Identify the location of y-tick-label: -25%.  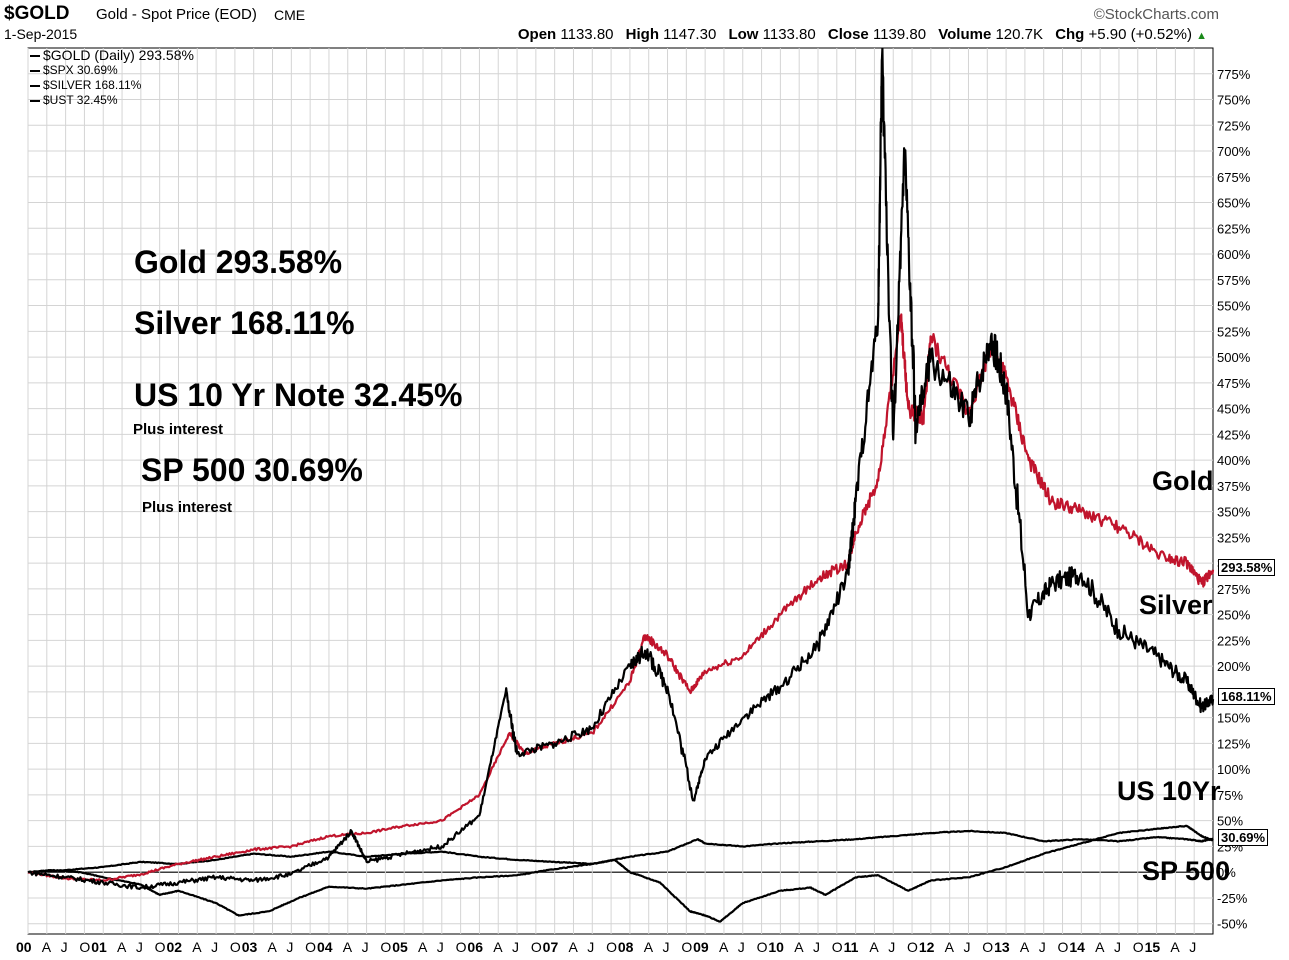
(1232, 898).